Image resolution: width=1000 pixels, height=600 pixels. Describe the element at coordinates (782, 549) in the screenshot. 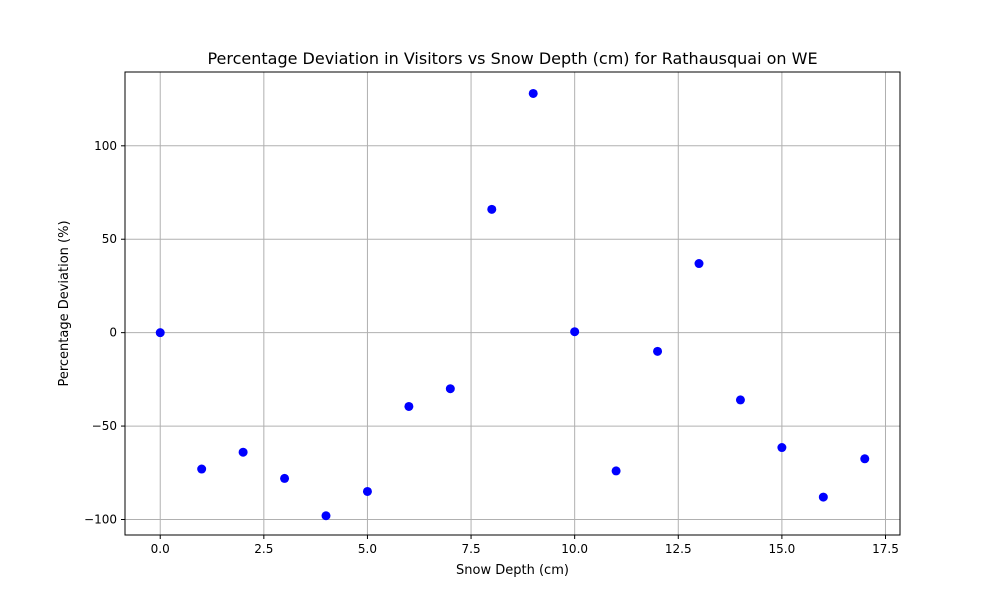

I see `x-tick-label: 15.0` at that location.